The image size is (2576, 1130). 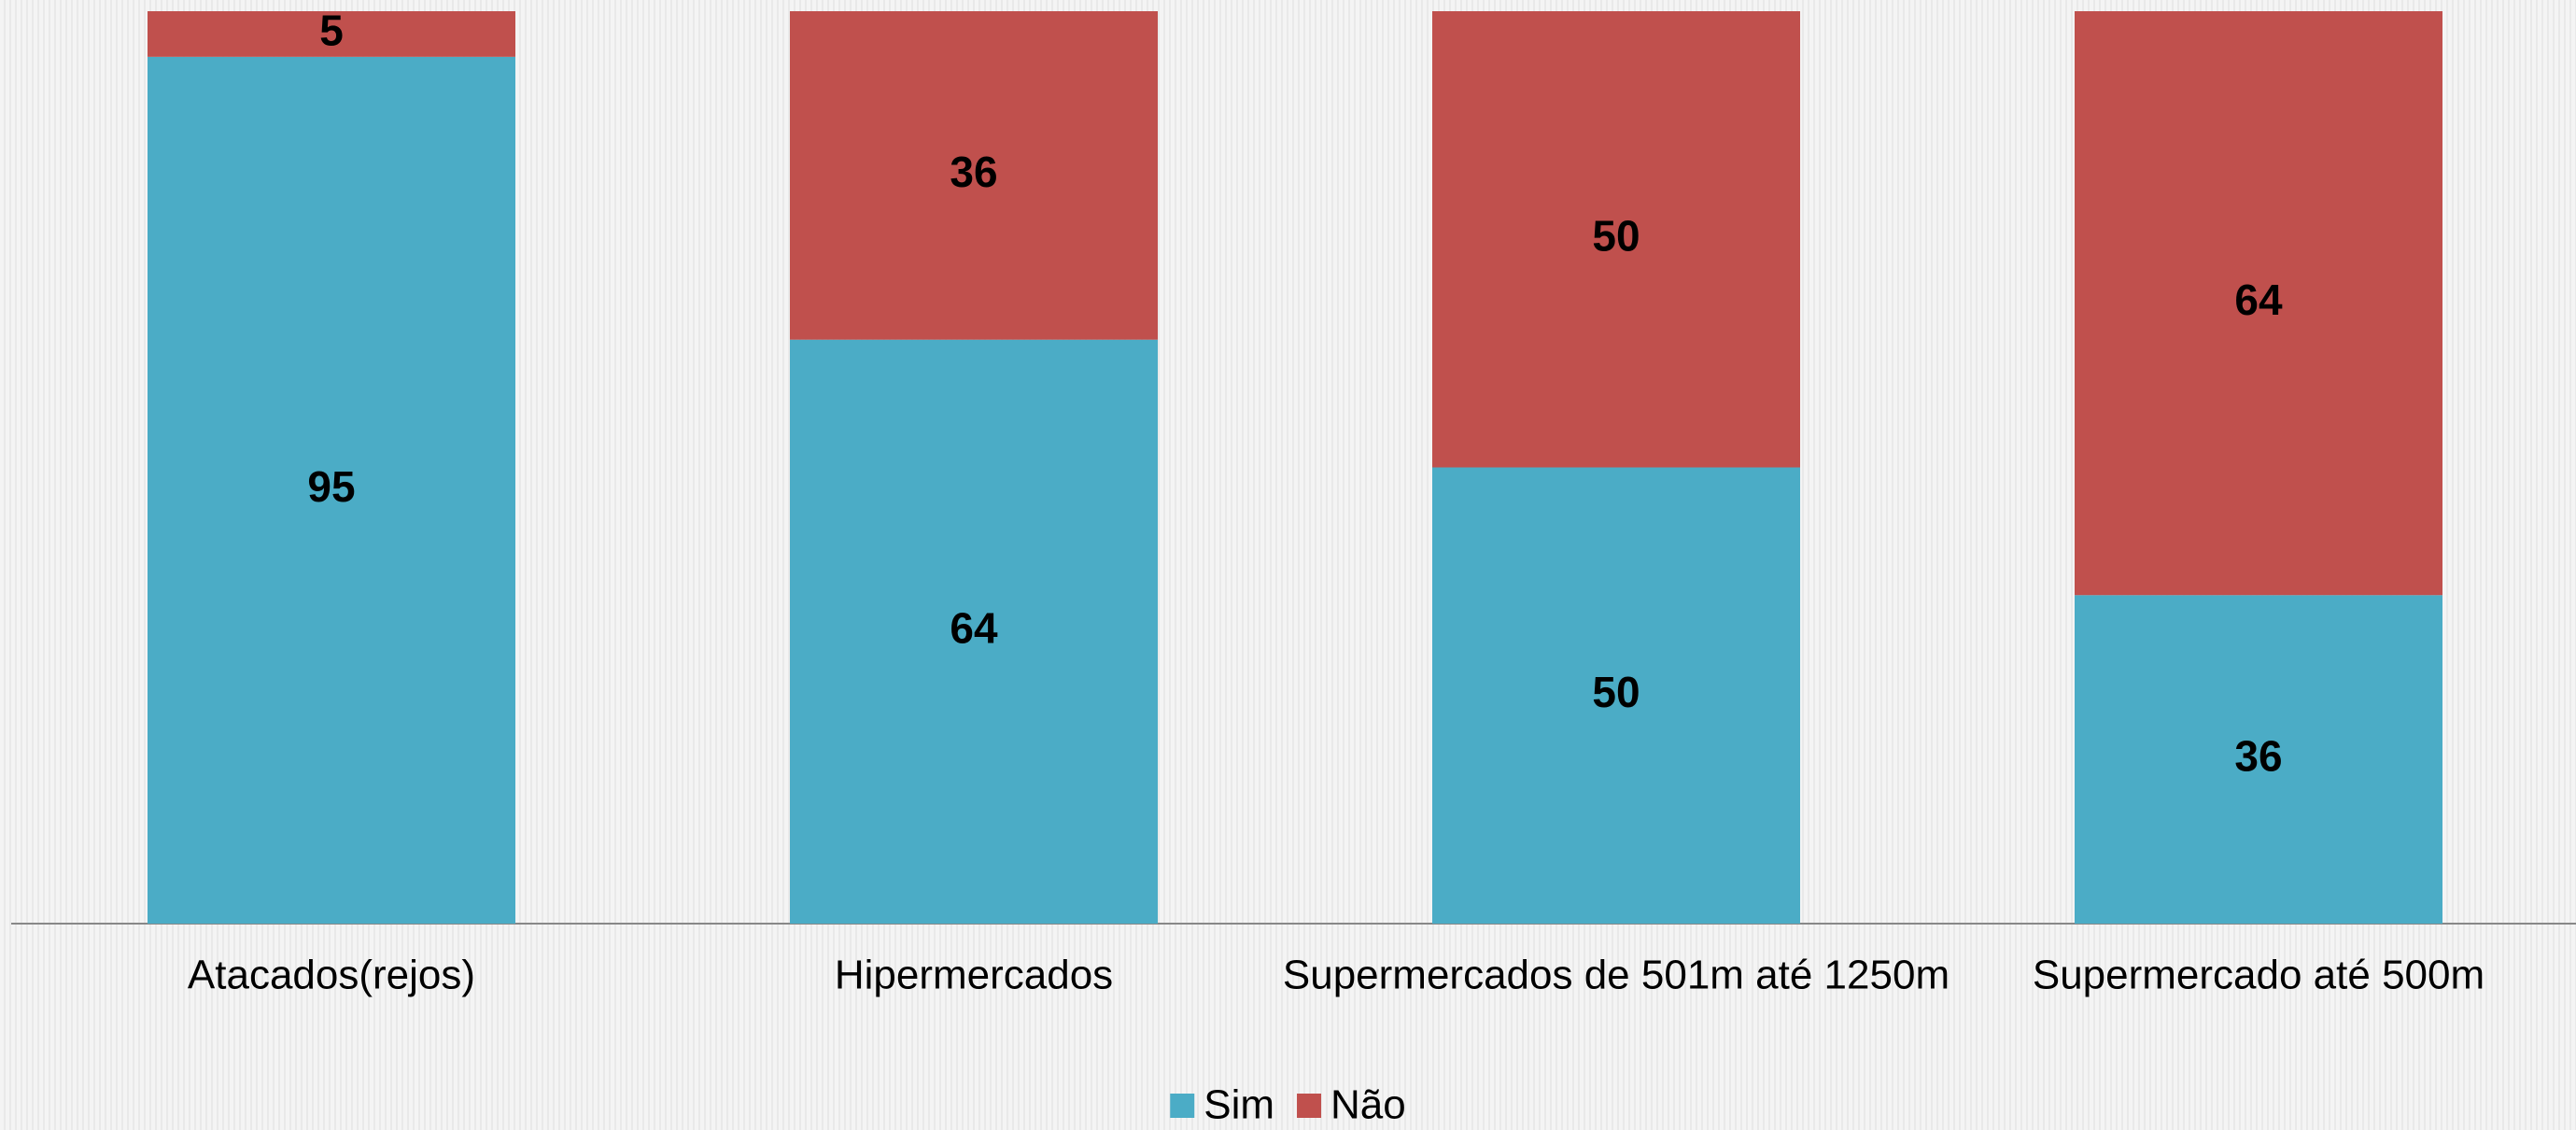 What do you see at coordinates (974, 975) in the screenshot?
I see `x-tick-label: Hipermercados` at bounding box center [974, 975].